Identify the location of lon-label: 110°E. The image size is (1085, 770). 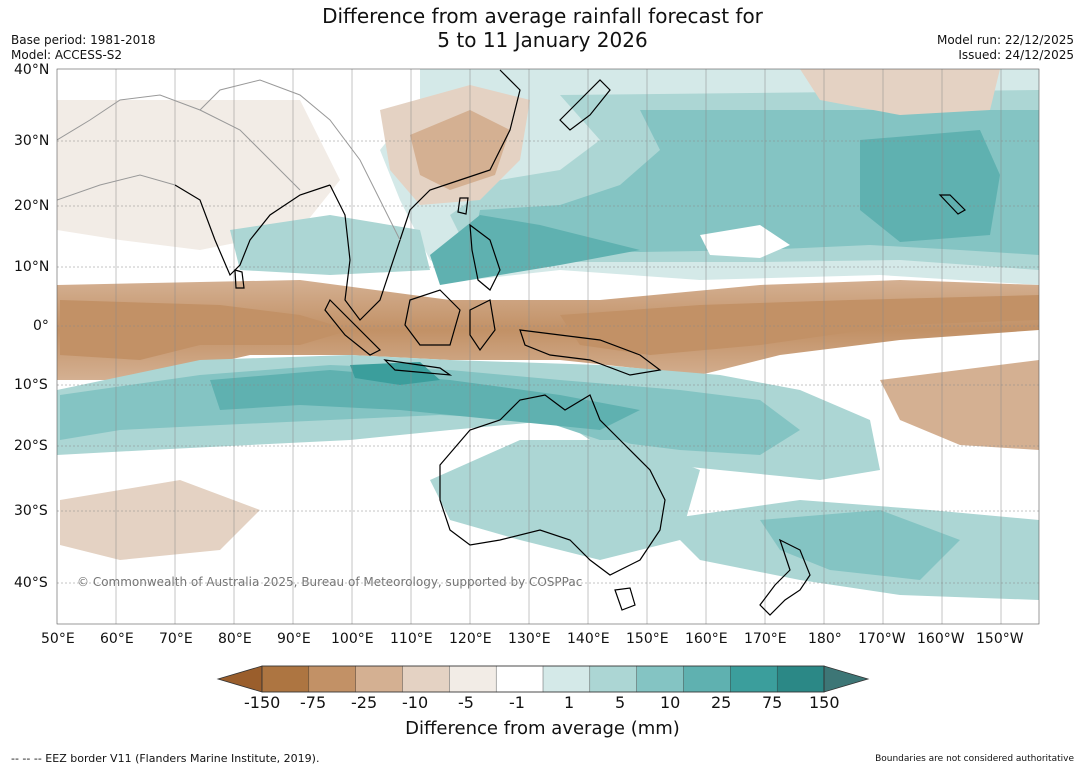
(411, 639).